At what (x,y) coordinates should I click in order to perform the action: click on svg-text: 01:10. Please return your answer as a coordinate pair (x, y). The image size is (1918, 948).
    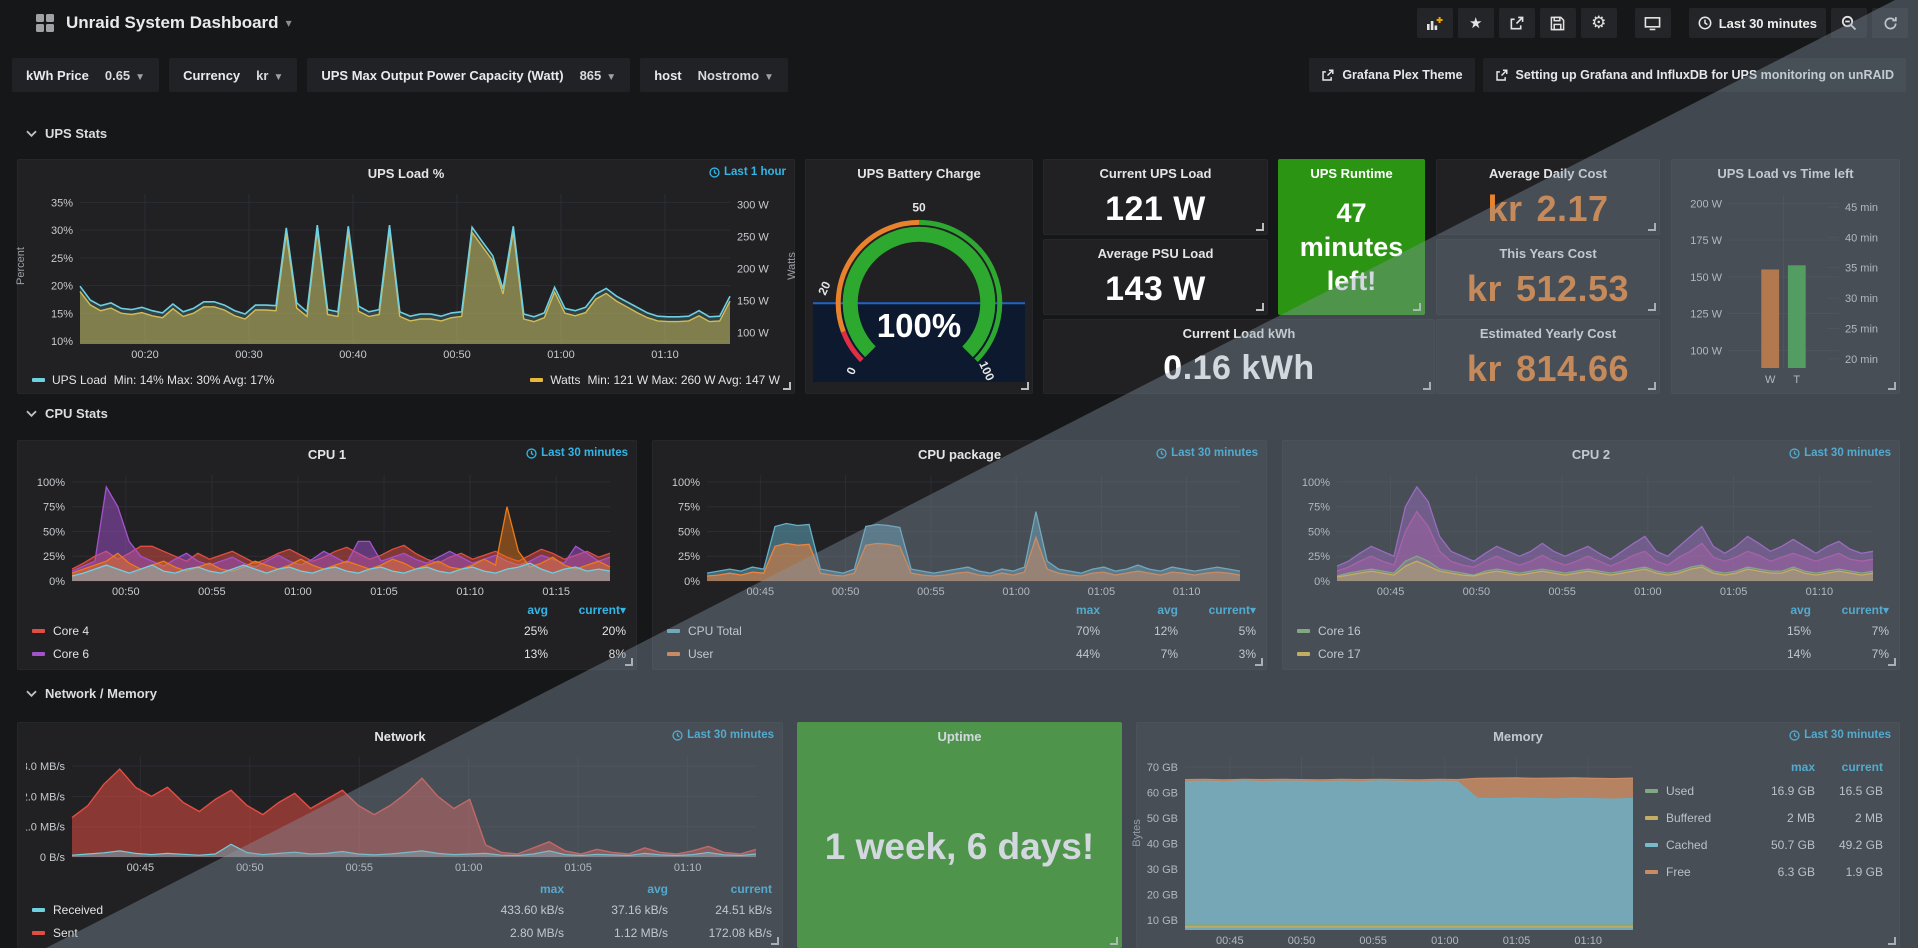
    Looking at the image, I should click on (1820, 592).